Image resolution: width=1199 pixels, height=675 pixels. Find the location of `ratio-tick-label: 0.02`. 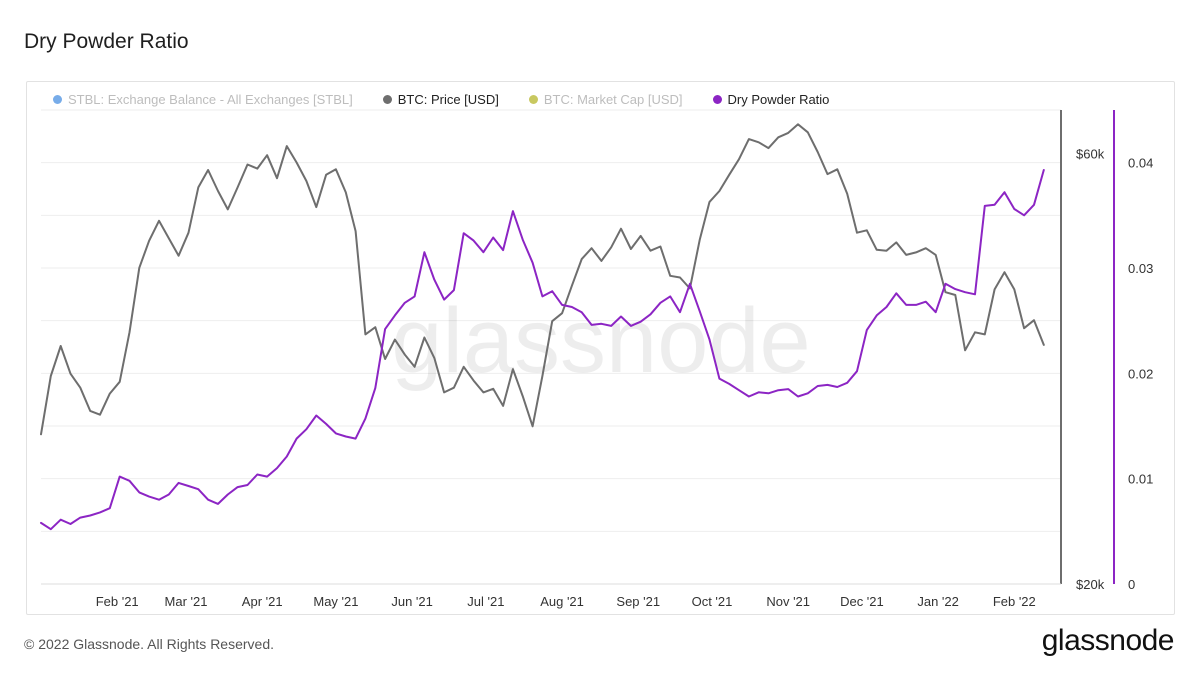

ratio-tick-label: 0.02 is located at coordinates (1140, 373).